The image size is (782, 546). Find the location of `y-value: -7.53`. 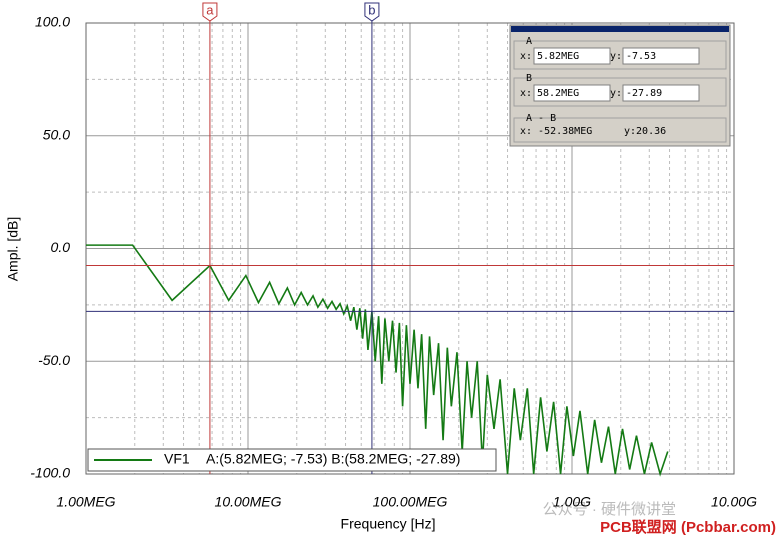

y-value: -7.53 is located at coordinates (641, 56).